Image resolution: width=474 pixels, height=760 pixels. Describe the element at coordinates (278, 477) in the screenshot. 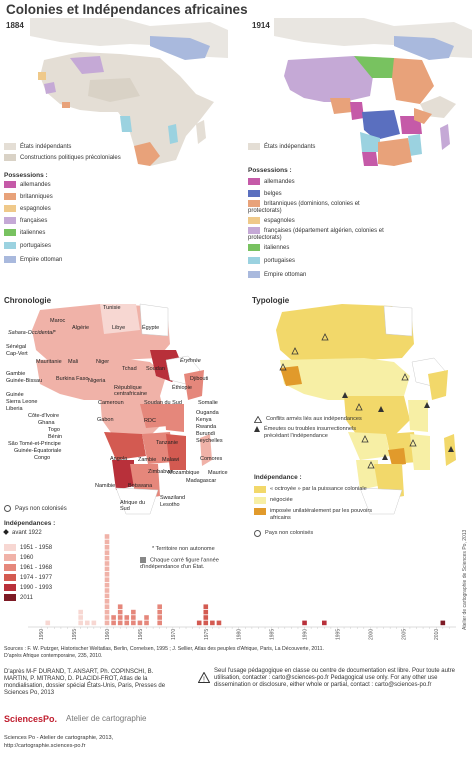

I see `typ-indep-title: Indépendance :` at that location.